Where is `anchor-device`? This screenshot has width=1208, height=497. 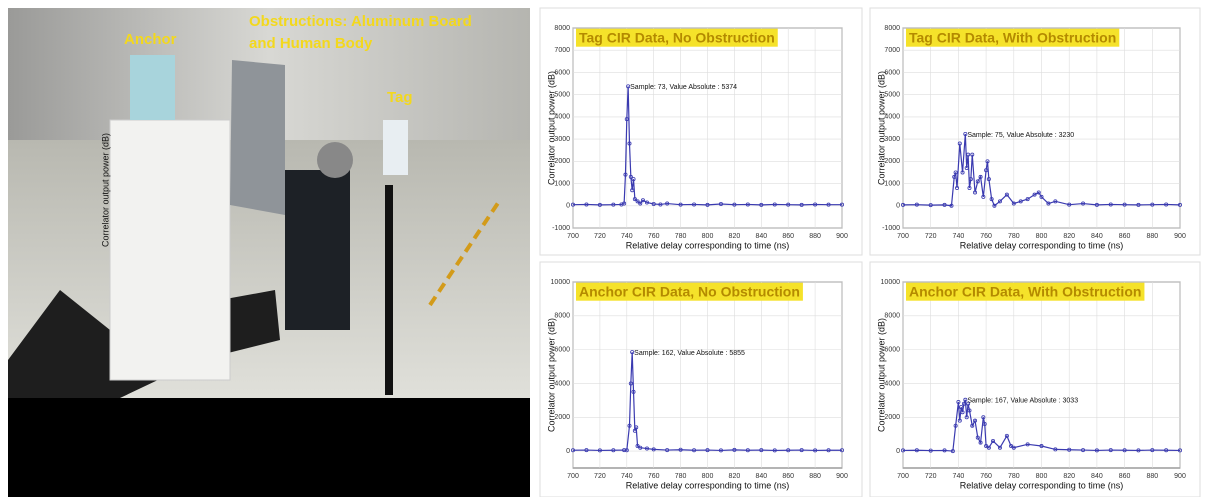 anchor-device is located at coordinates (152, 87).